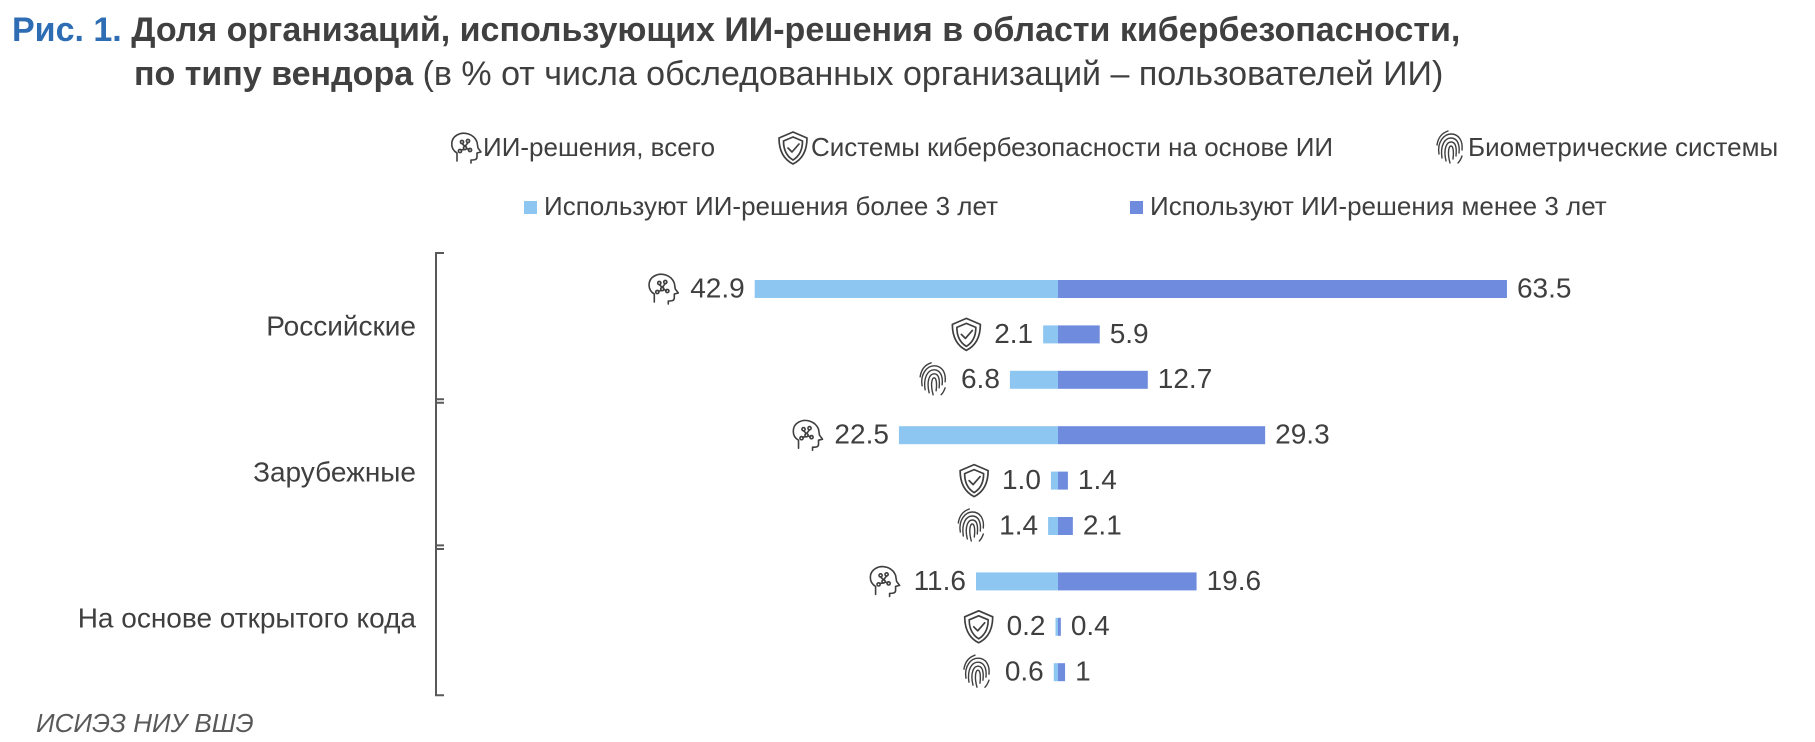 This screenshot has width=1815, height=742. I want to click on bar-row: 42.9 63.5, so click(1110, 288).